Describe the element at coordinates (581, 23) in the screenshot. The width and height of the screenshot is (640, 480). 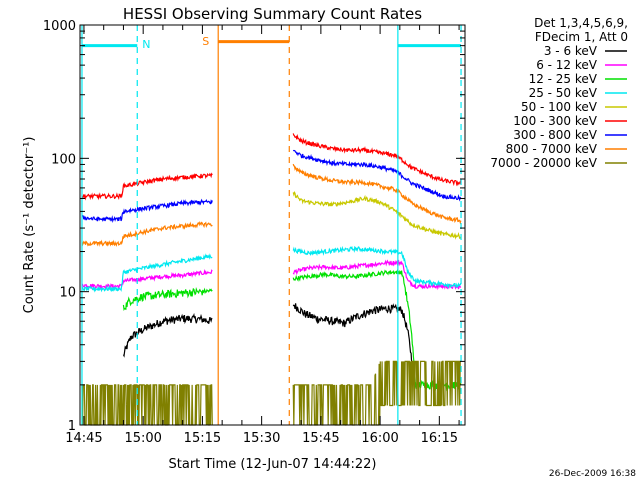
I see `legend-header-line-1: Det 1,3,4,5,6,9,` at that location.